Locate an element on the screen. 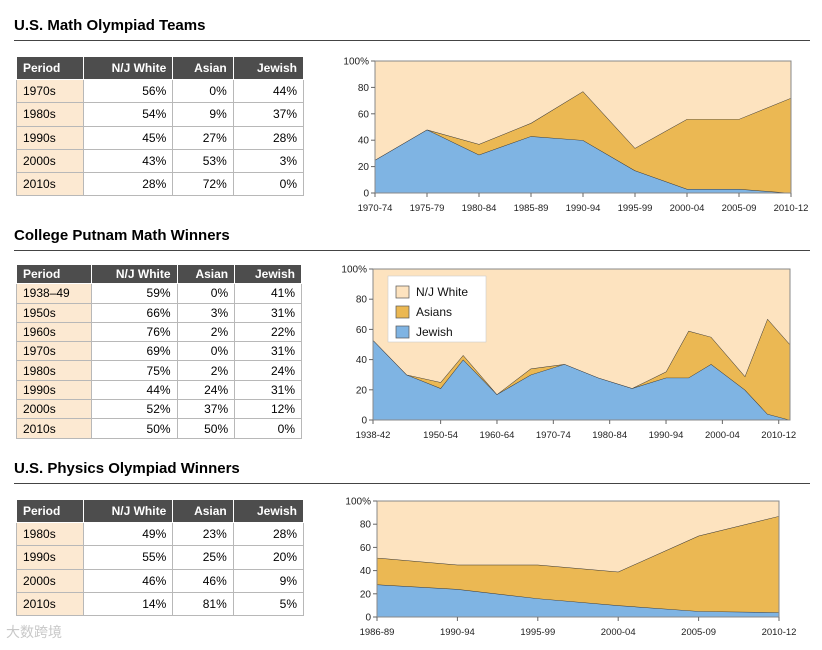 Image resolution: width=822 pixels, height=650 pixels. x-tick-label: 1985-89 is located at coordinates (531, 208).